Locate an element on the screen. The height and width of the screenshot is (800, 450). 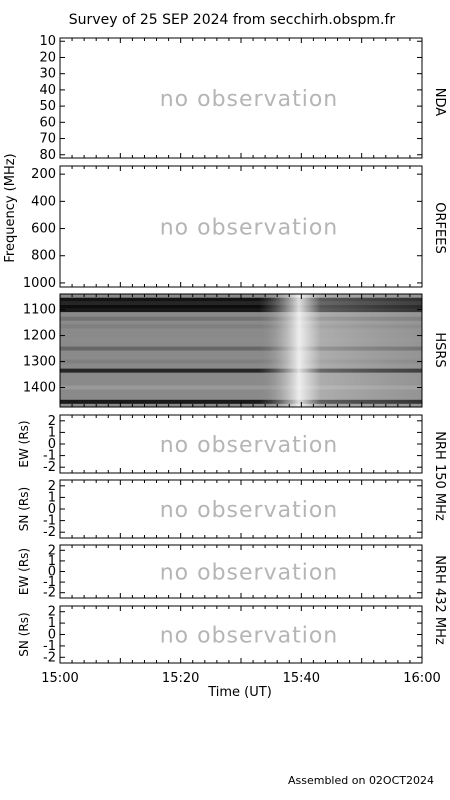
y-tick-label: 20 is located at coordinates (47, 57).